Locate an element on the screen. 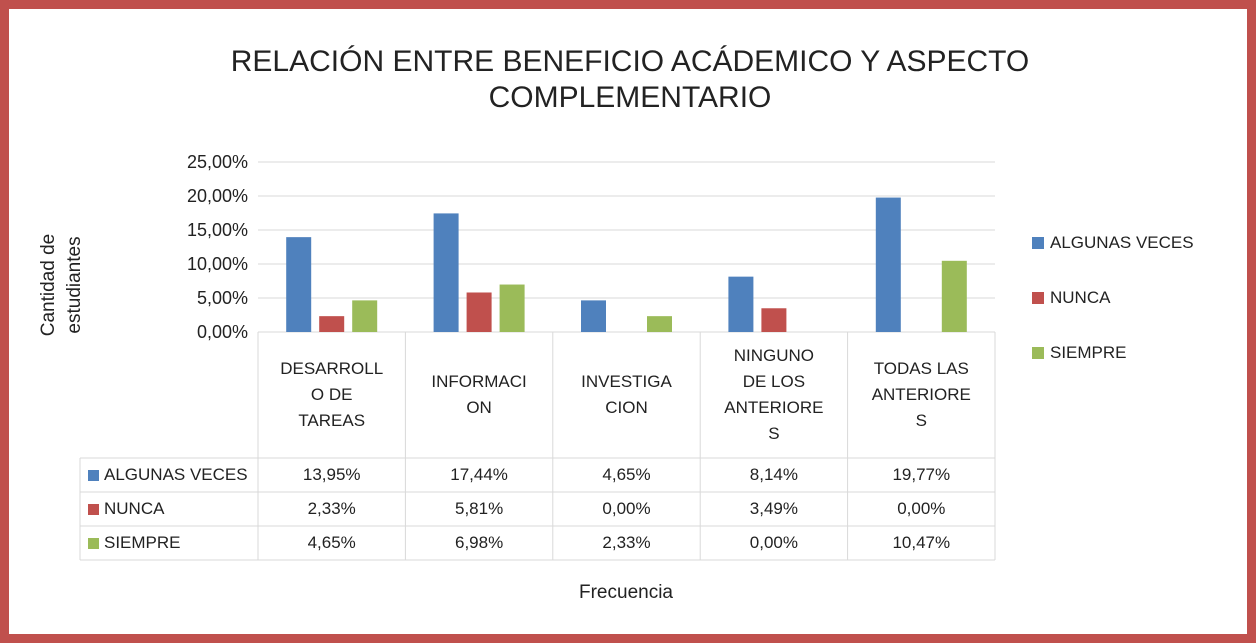 The height and width of the screenshot is (643, 1256). y-tick-label: 5,00% is located at coordinates (222, 298).